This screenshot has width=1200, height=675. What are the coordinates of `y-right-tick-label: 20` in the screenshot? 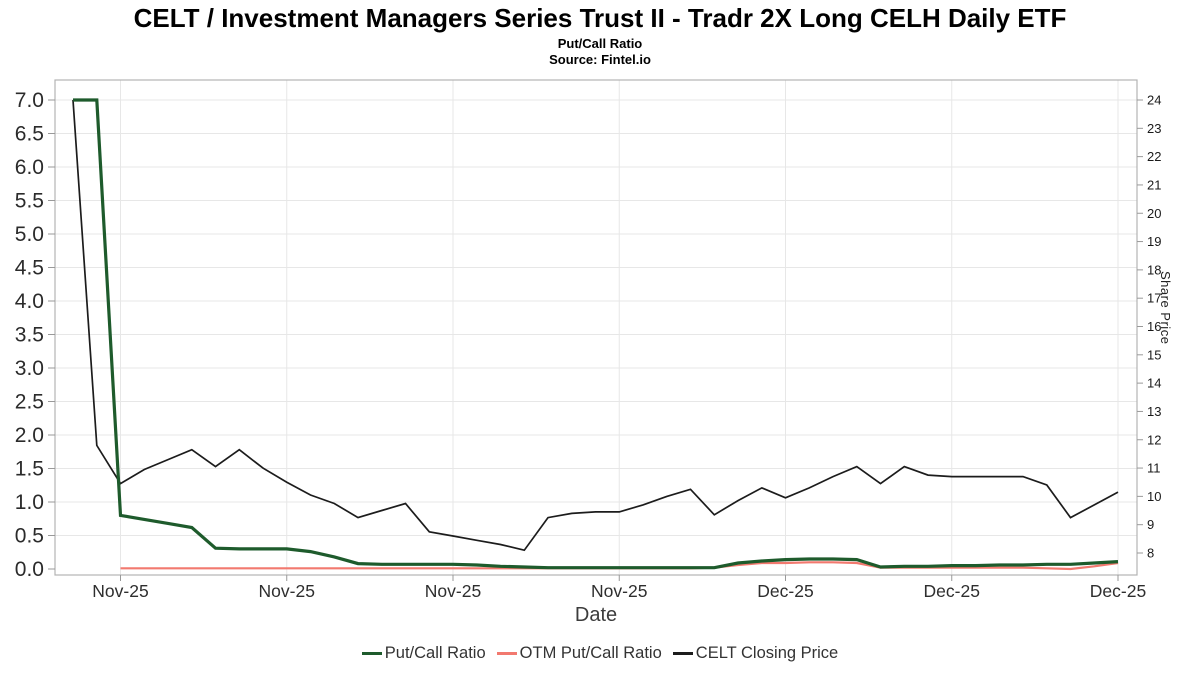 It's located at (1154, 213).